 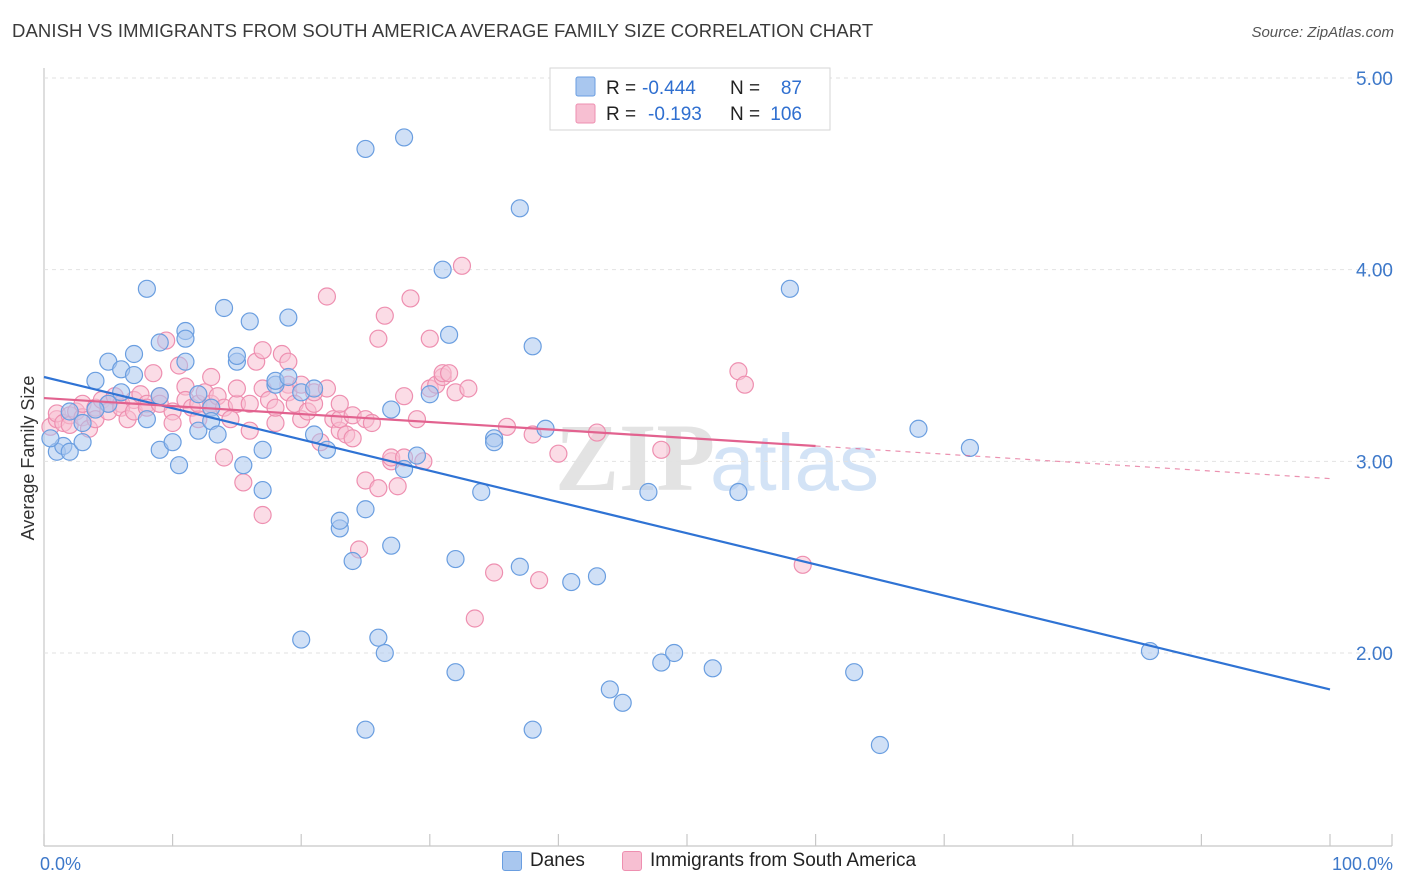 I want to click on x-tick-label-min: 0.0%, so click(x=60, y=864).